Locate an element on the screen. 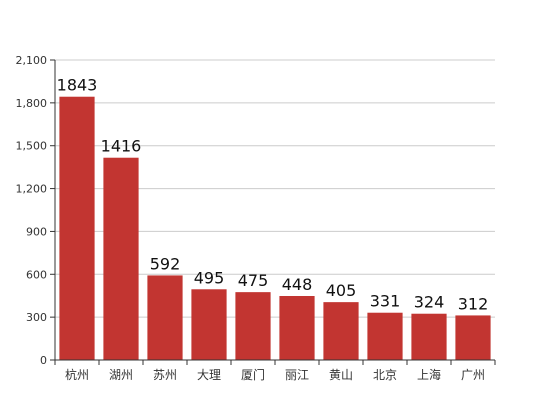  y-tick-label: 300 is located at coordinates (36, 317).